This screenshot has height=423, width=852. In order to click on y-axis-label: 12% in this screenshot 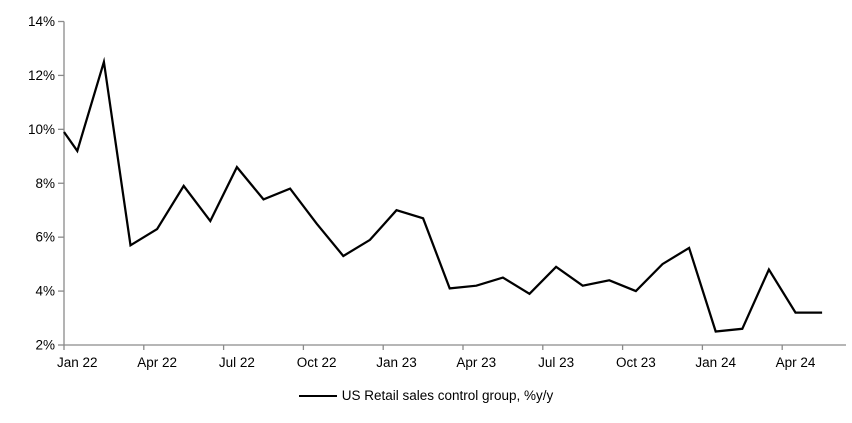, I will do `click(41, 75)`.